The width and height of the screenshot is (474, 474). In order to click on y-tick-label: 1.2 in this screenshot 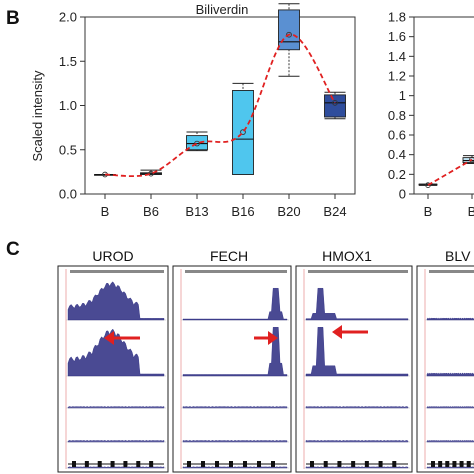, I will do `click(397, 76)`.